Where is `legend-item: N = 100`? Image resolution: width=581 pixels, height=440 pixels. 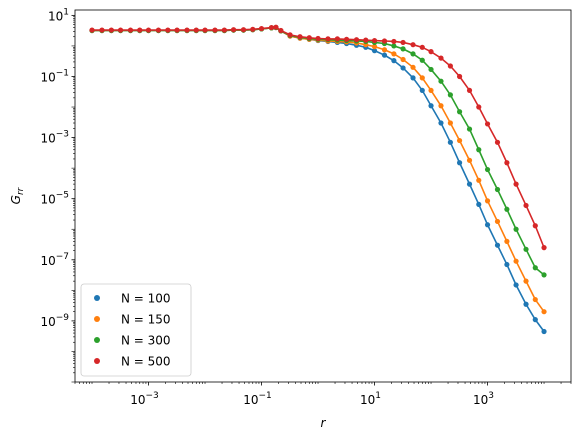 legend-item: N = 100 is located at coordinates (132, 299).